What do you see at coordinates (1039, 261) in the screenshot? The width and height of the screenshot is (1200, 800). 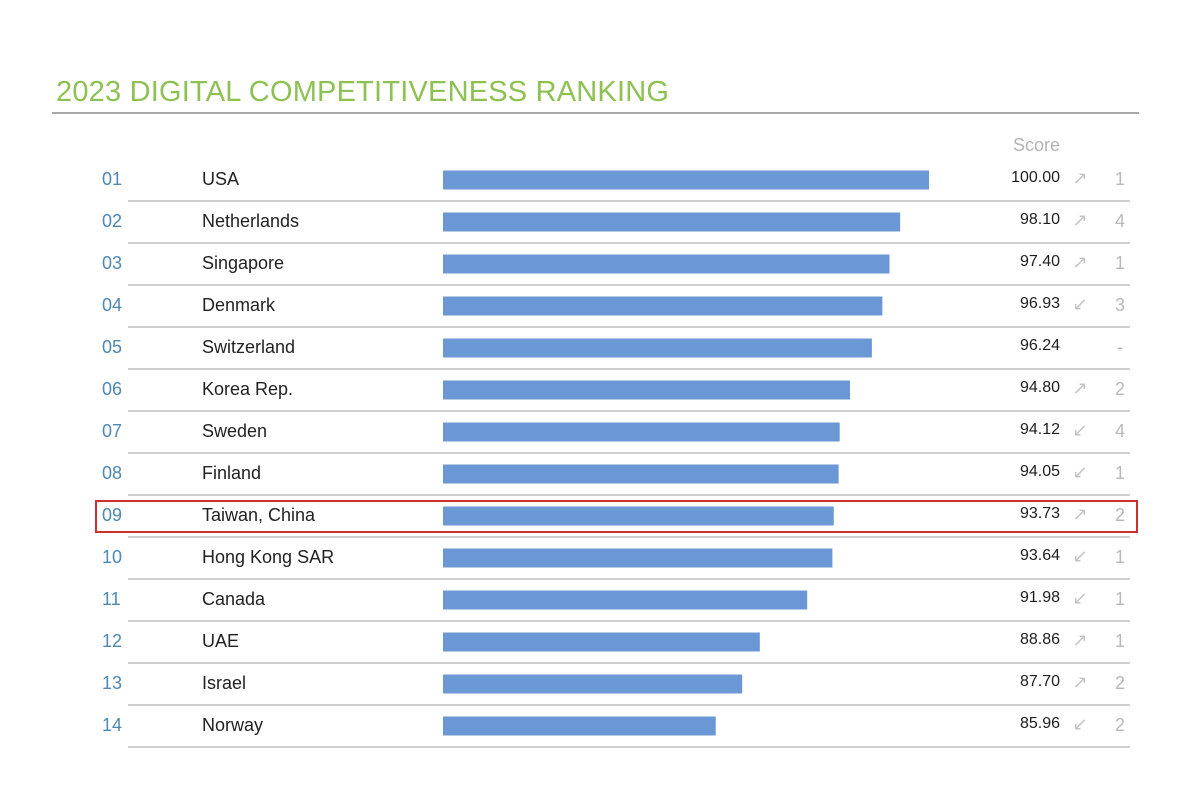 I see `score-label: 97.40` at bounding box center [1039, 261].